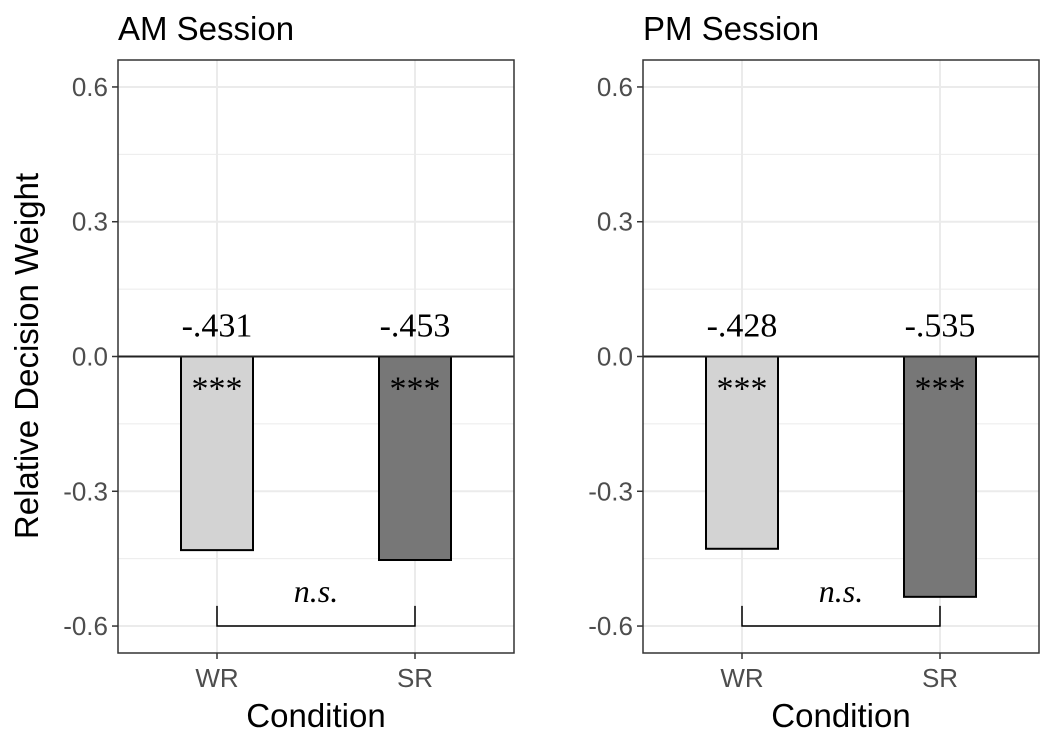 This screenshot has width=1050, height=747. I want to click on value-label: -.453, so click(415, 326).